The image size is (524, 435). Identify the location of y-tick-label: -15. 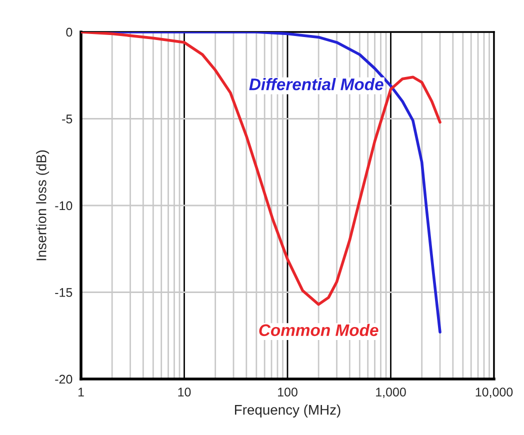
(63, 292).